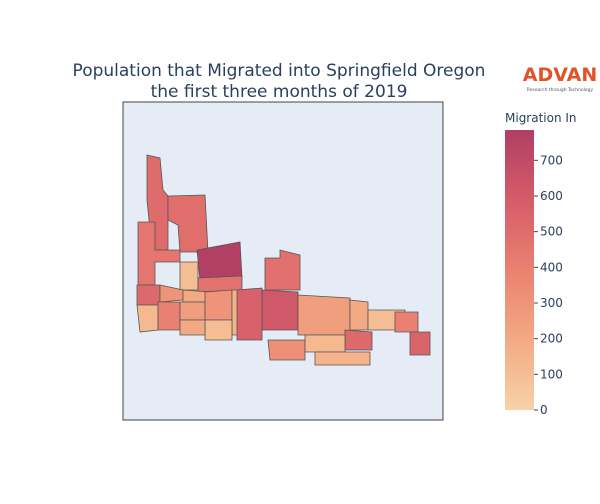 This screenshot has height=504, width=600. Describe the element at coordinates (279, 92) in the screenshot. I see `map-title: the first three months of 2019` at that location.